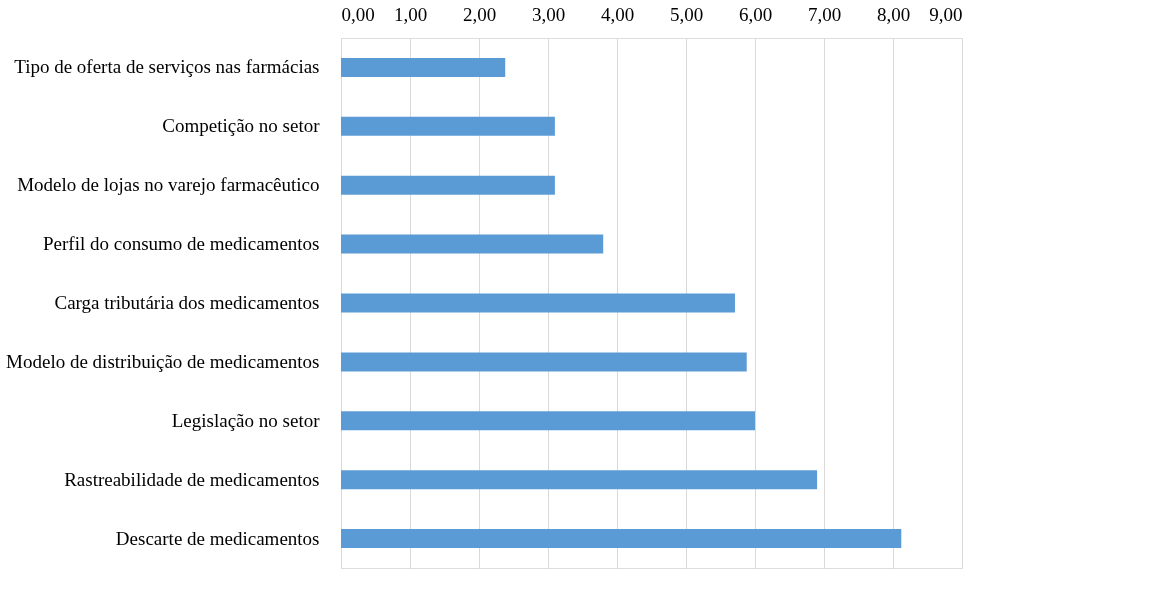  I want to click on y-tick-label: Modelo de distribuição de medicamentos, so click(163, 361).